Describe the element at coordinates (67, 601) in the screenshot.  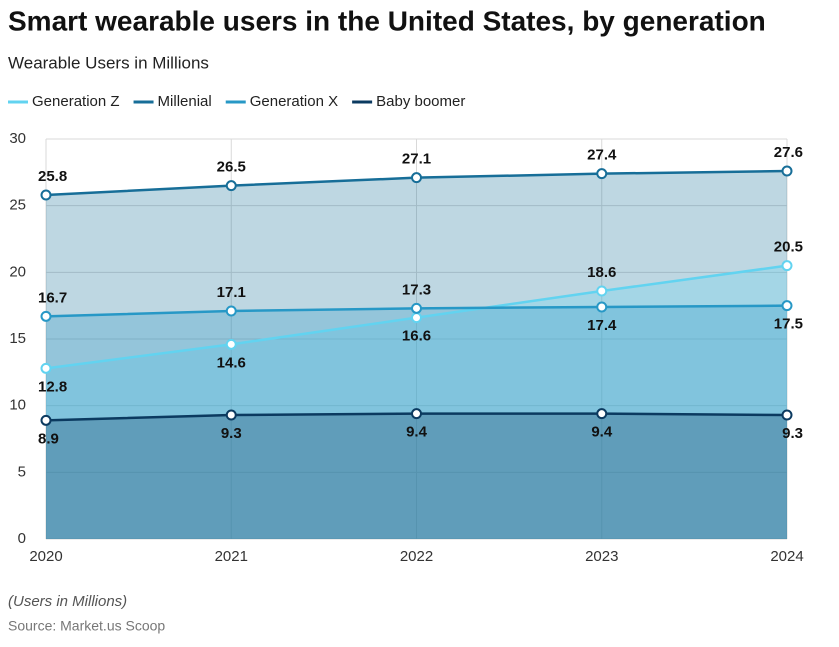
I see `chart-note: (Users in Millions)` at that location.